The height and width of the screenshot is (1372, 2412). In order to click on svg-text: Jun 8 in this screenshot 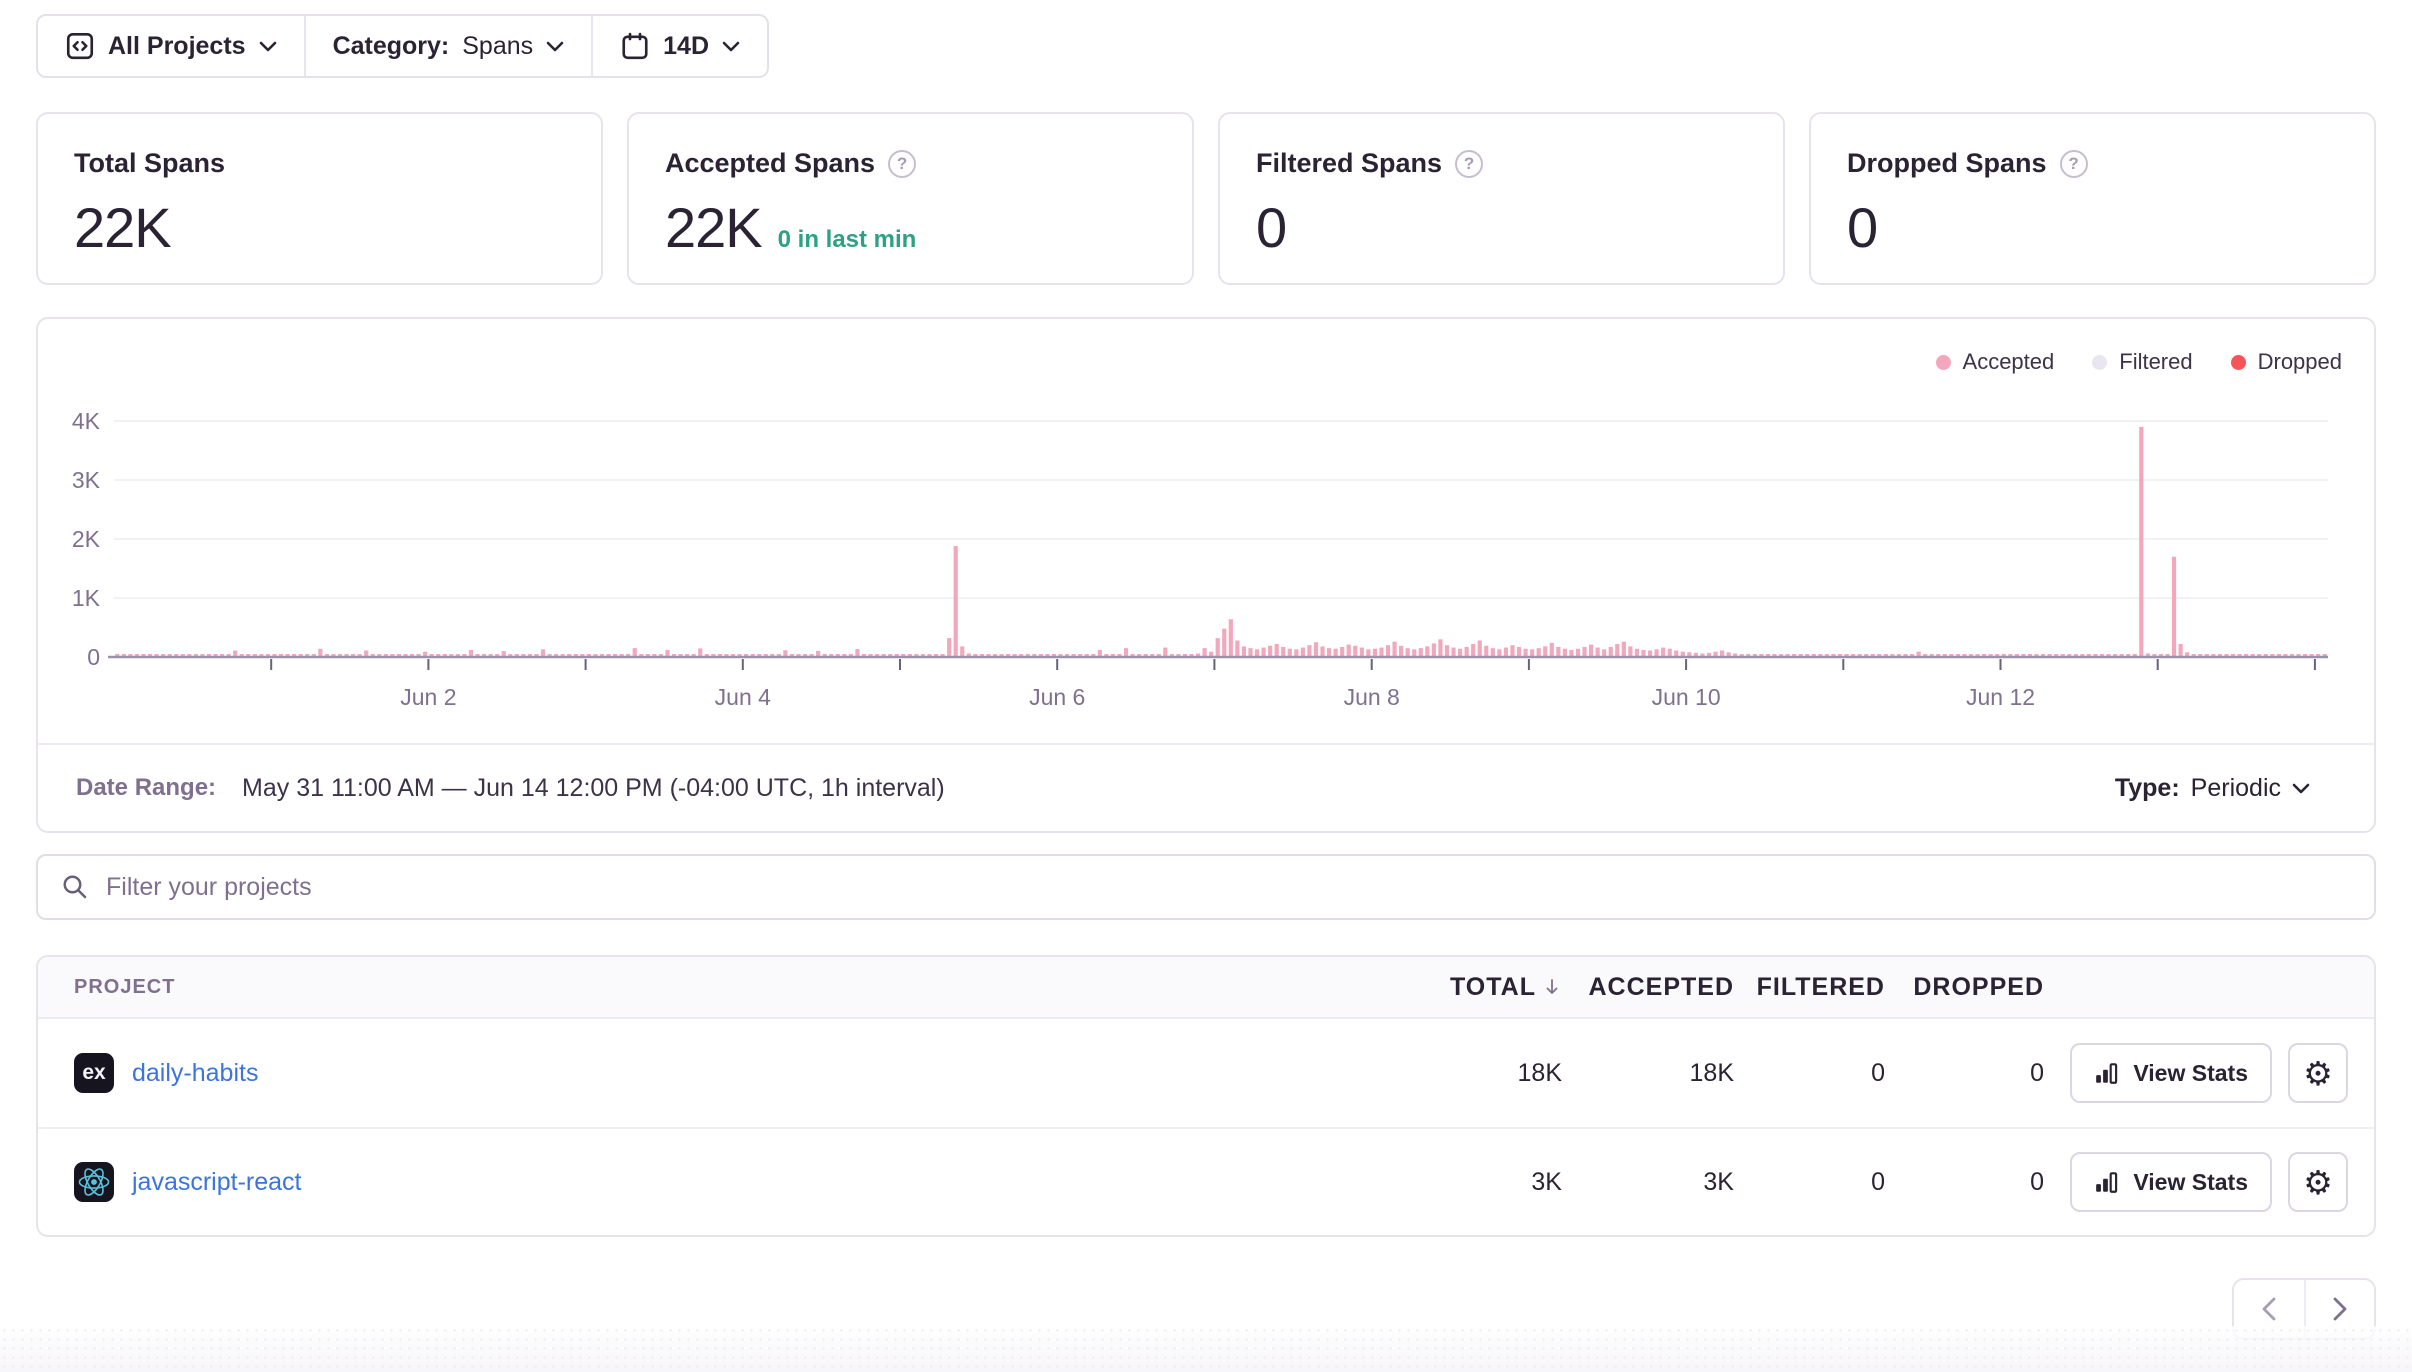, I will do `click(1372, 697)`.